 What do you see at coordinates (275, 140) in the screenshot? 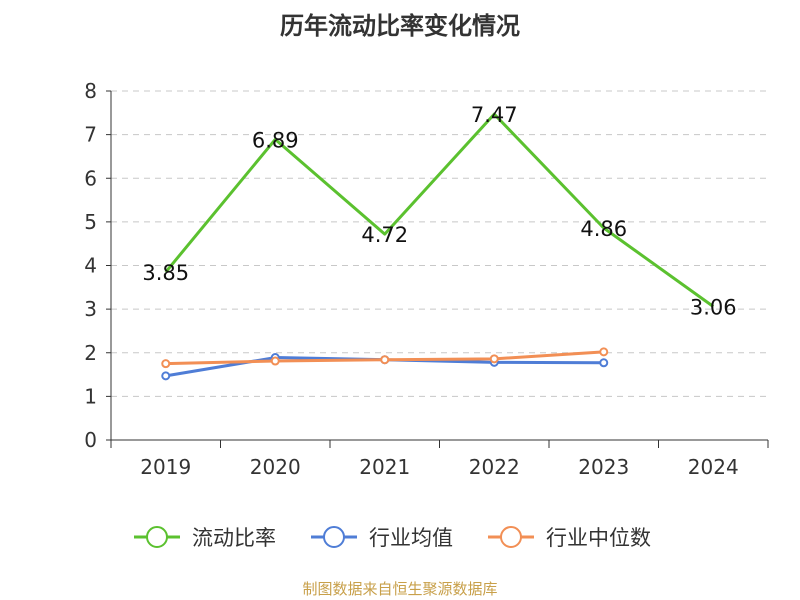
I see `data-label: 6.89` at bounding box center [275, 140].